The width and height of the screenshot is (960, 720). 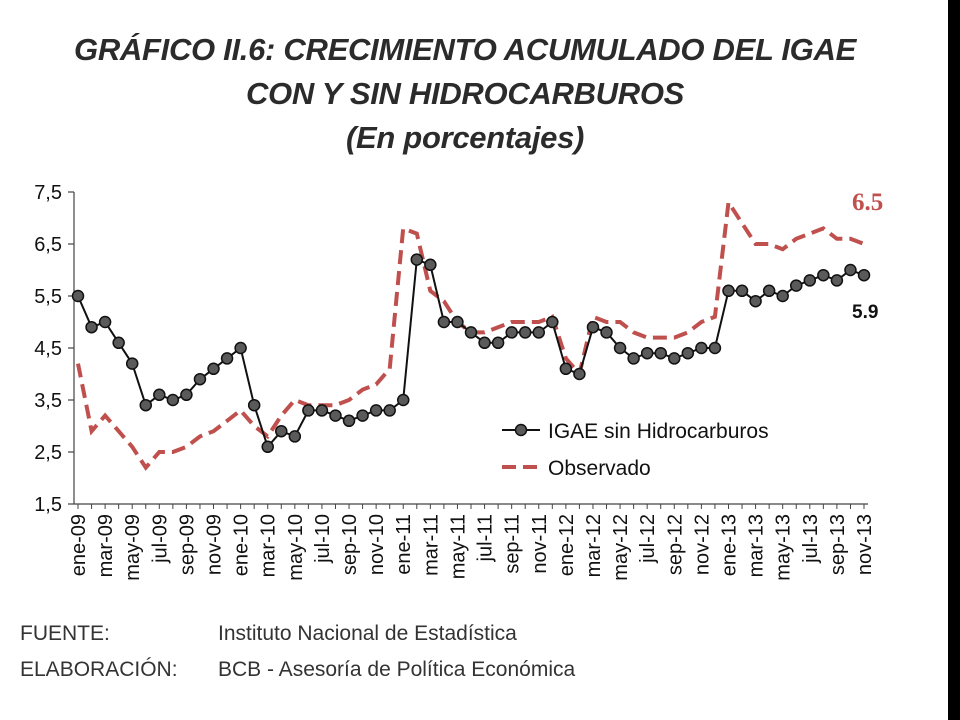 What do you see at coordinates (599, 468) in the screenshot?
I see `legend-observado-label: Observado` at bounding box center [599, 468].